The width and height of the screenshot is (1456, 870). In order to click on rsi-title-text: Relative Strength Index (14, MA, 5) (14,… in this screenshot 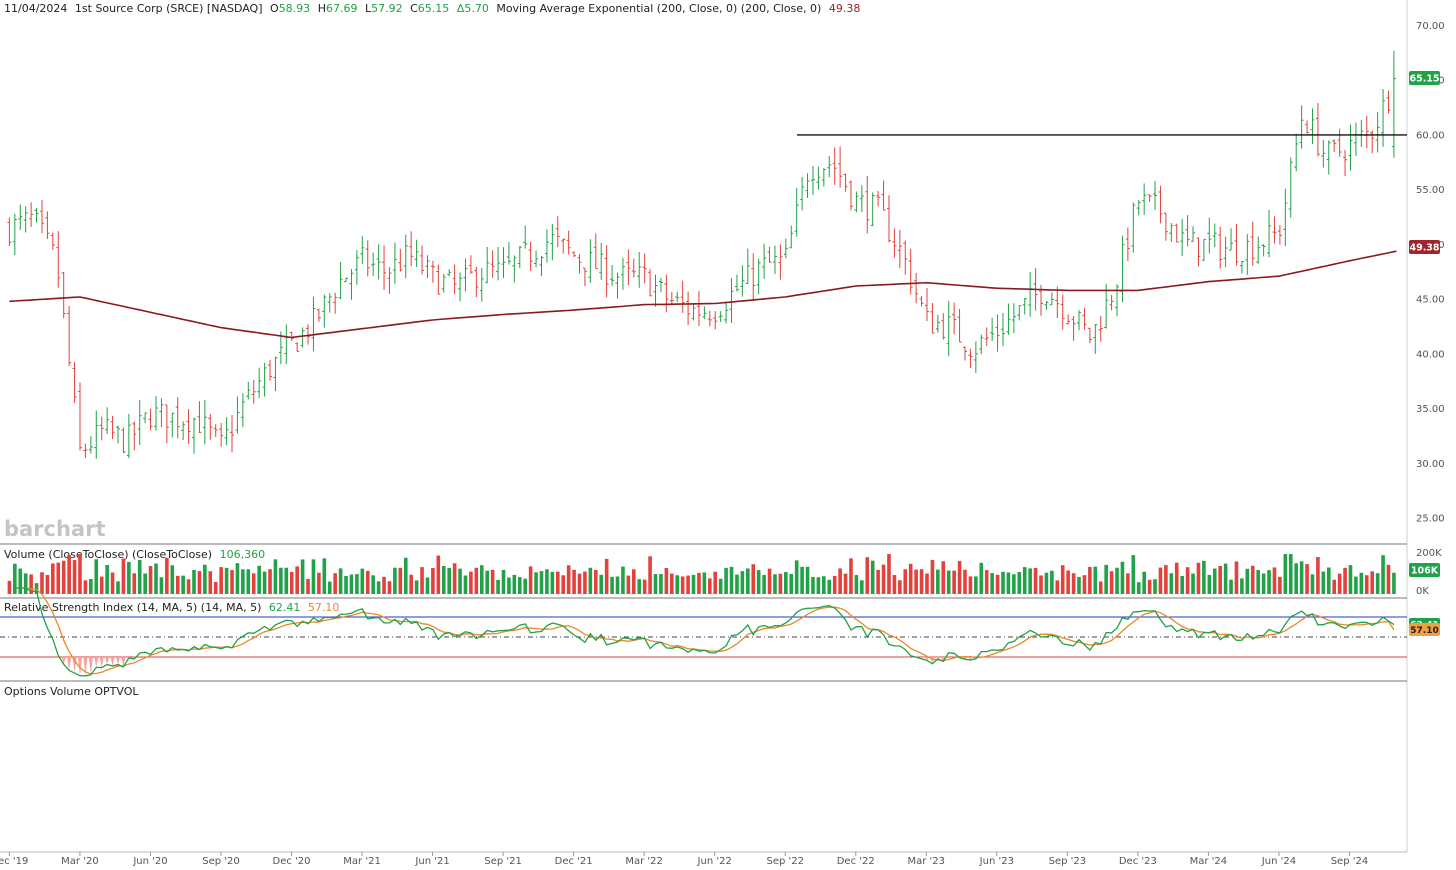, I will do `click(132, 607)`.